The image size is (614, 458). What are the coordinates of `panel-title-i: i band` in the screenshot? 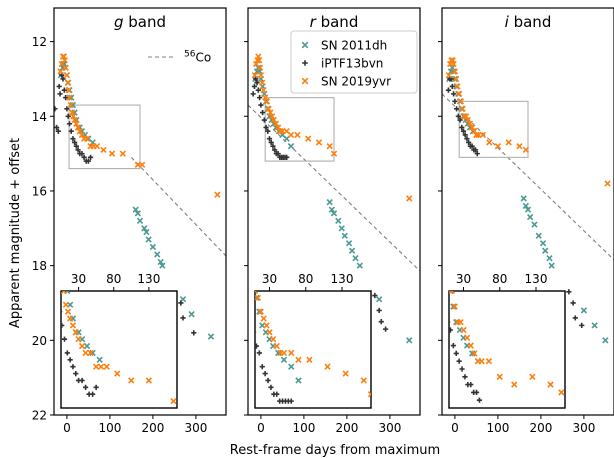 It's located at (528, 22).